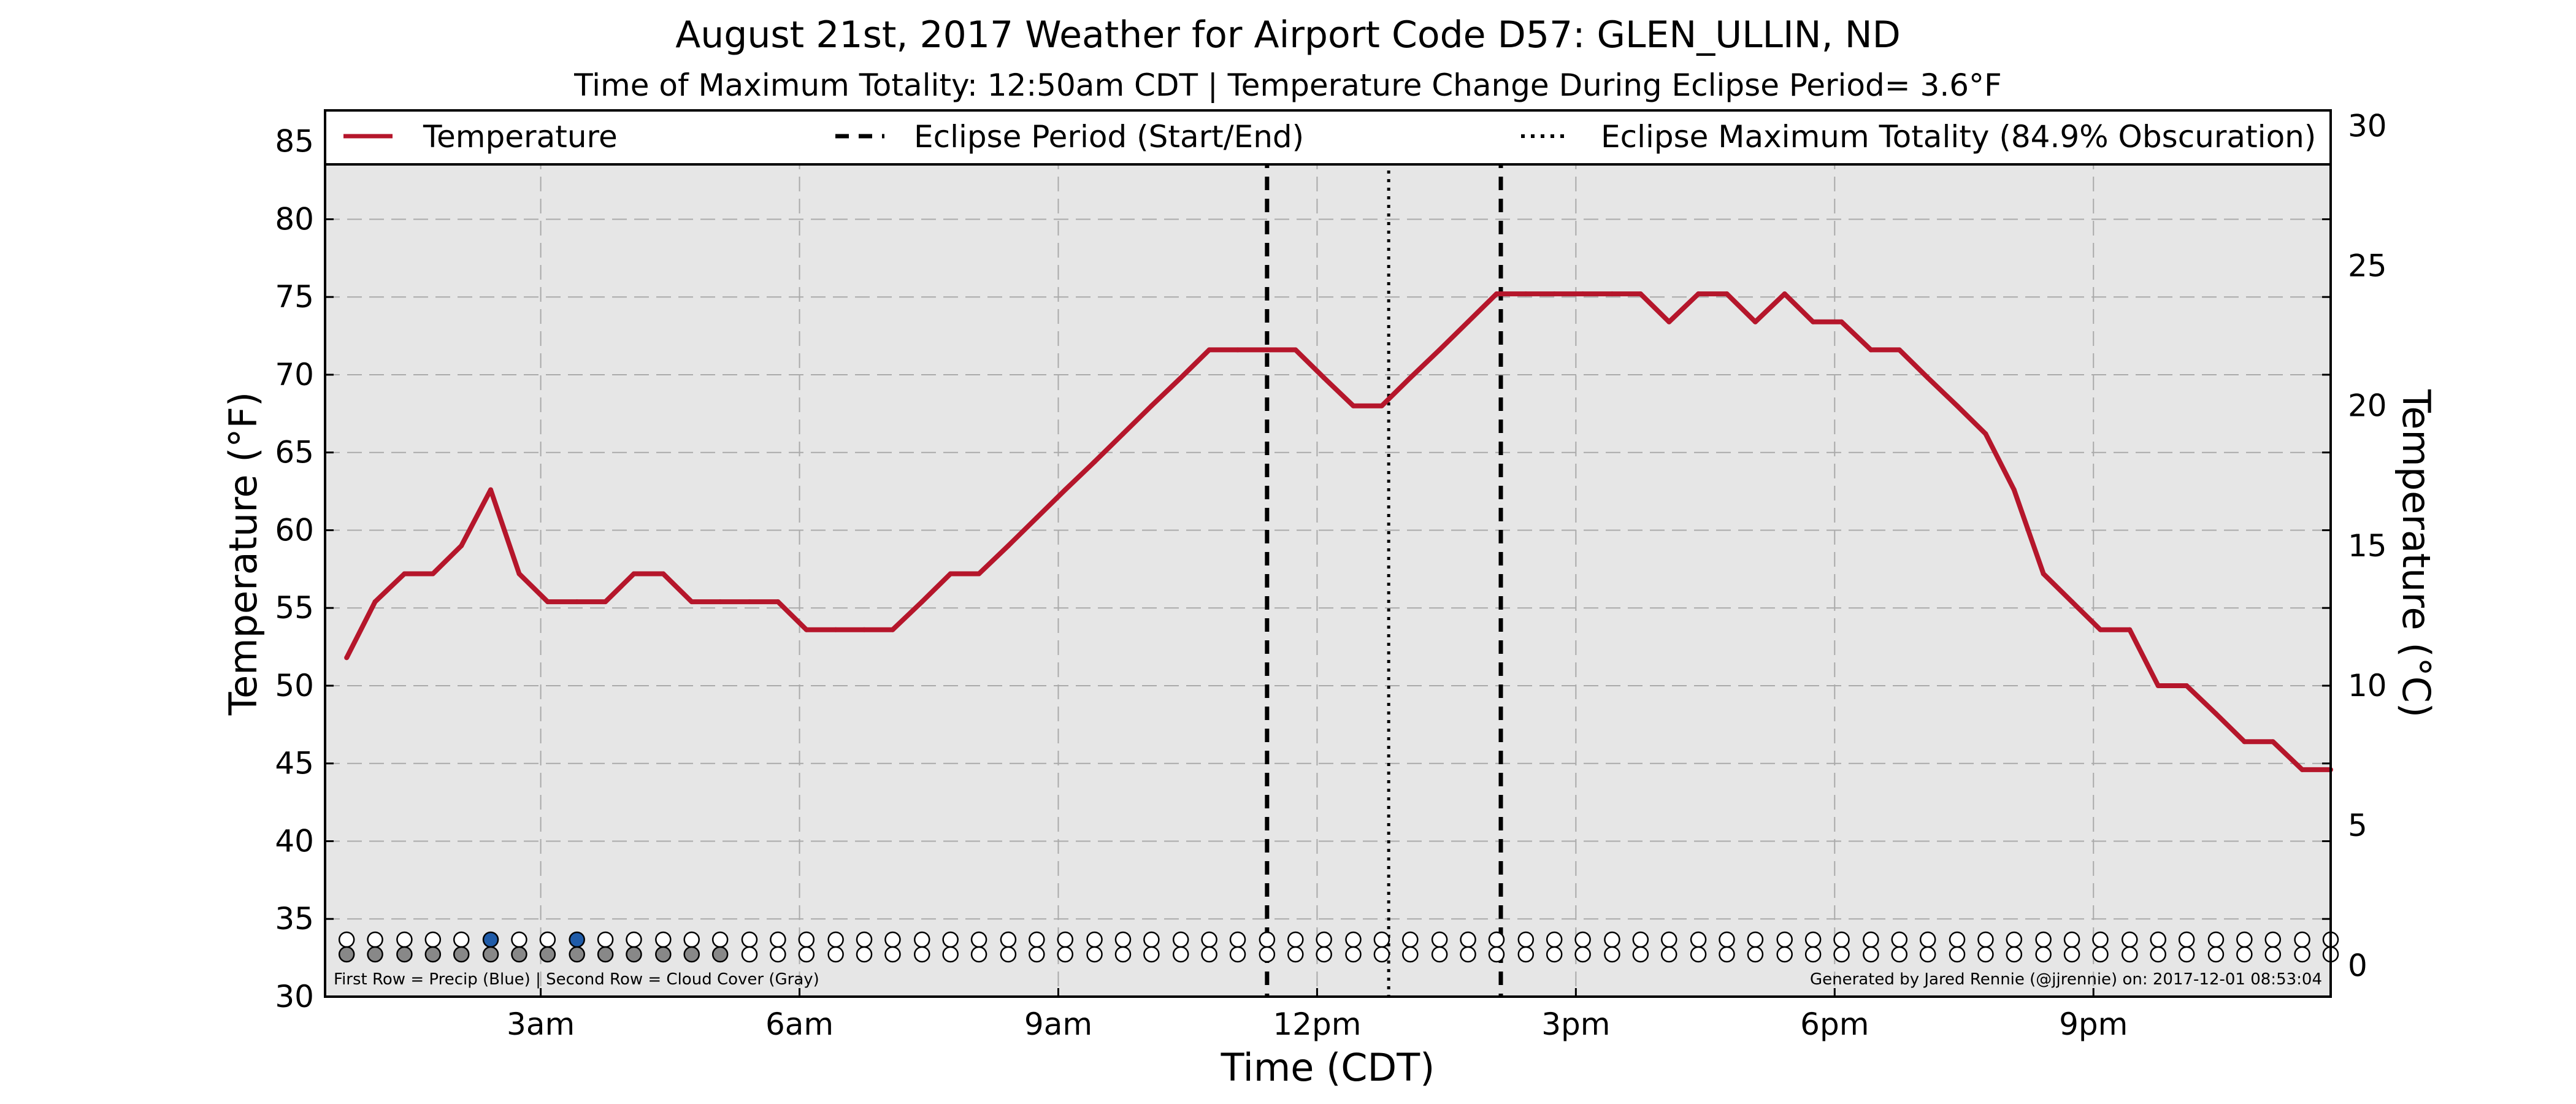 The width and height of the screenshot is (2576, 1104). I want to click on y-tick-label: 75, so click(294, 297).